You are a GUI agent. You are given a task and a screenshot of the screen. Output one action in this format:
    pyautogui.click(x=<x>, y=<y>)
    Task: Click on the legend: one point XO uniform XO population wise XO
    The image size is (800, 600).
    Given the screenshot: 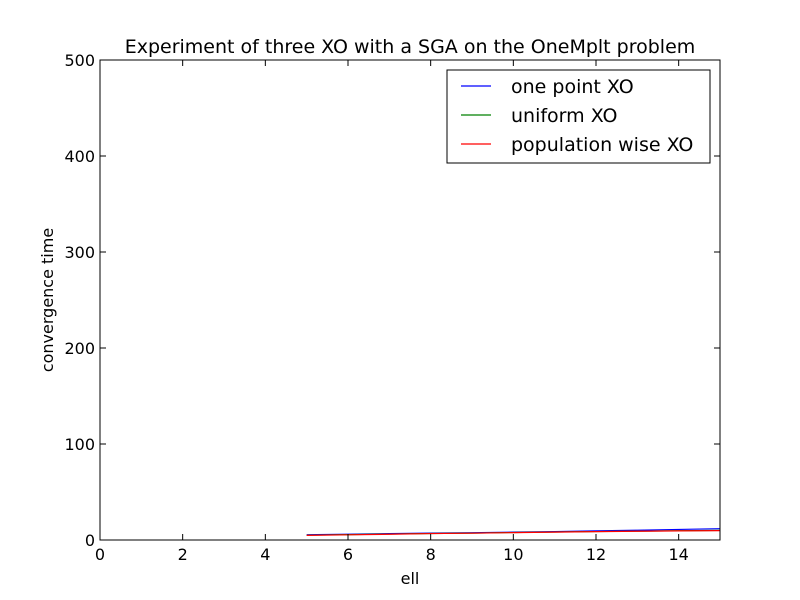 What is the action you would take?
    pyautogui.click(x=578, y=116)
    